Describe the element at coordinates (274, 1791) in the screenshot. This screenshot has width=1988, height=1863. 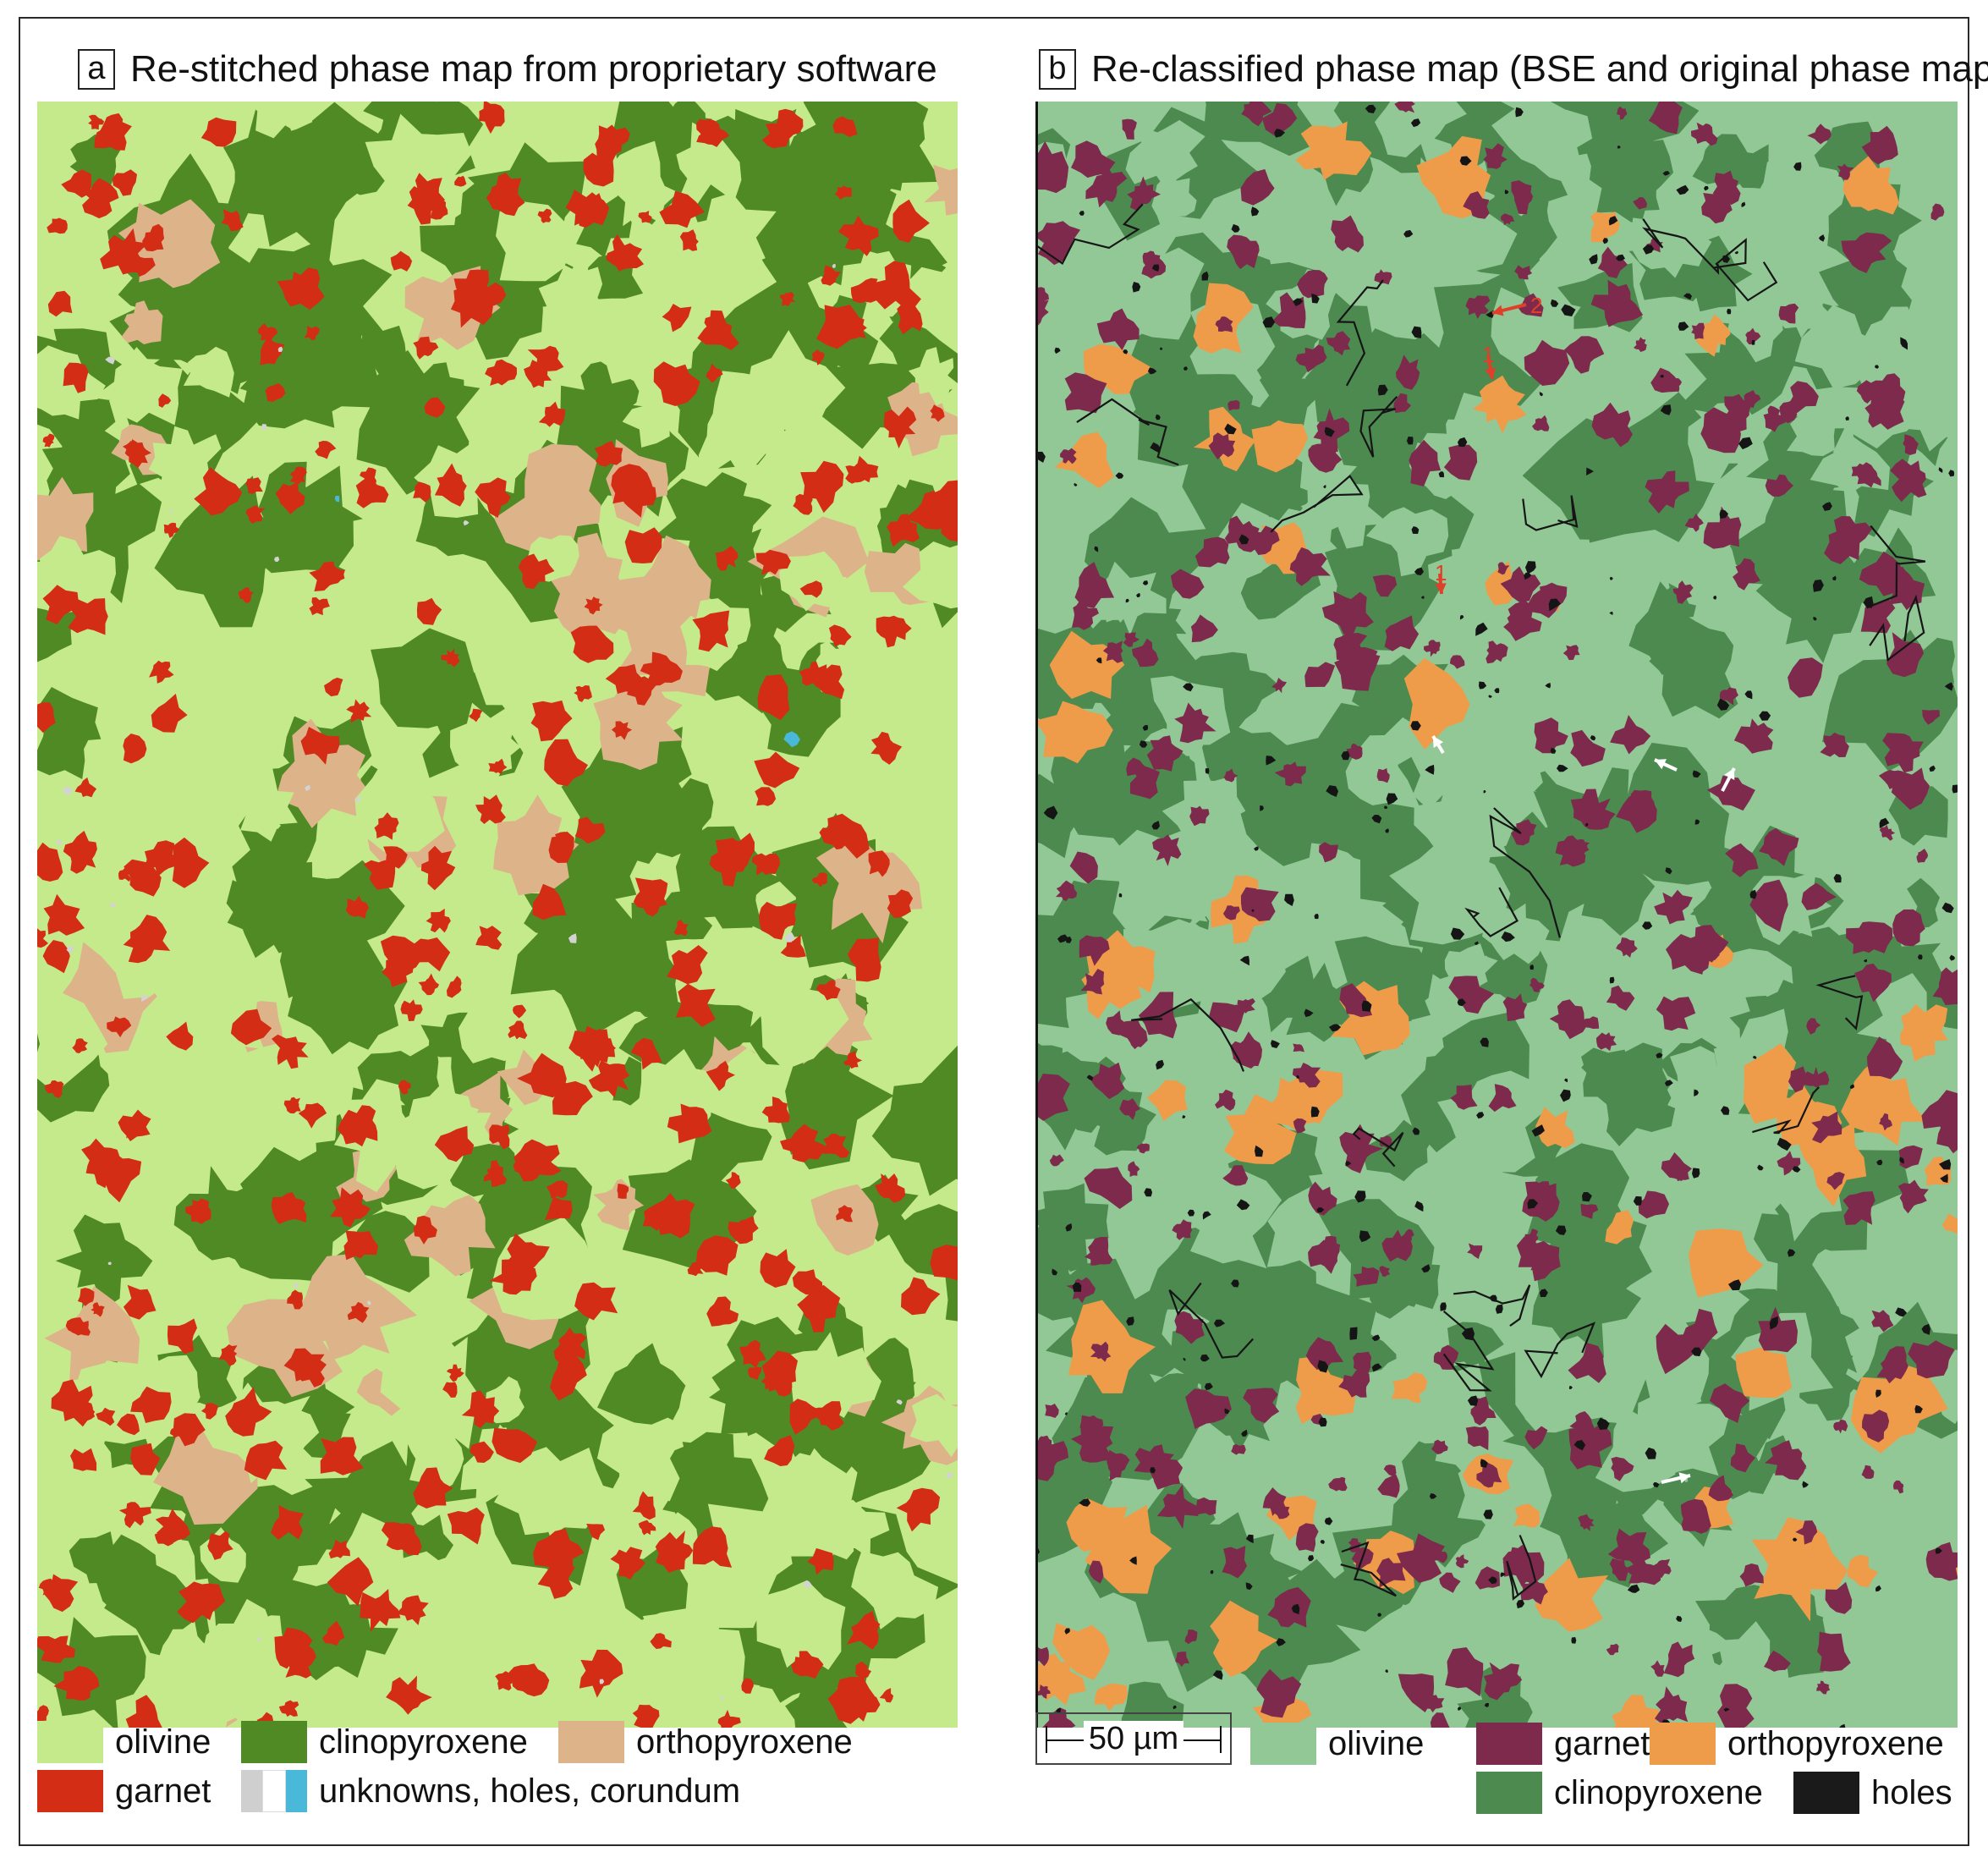
I see `legend-a-unknowns-swatch` at that location.